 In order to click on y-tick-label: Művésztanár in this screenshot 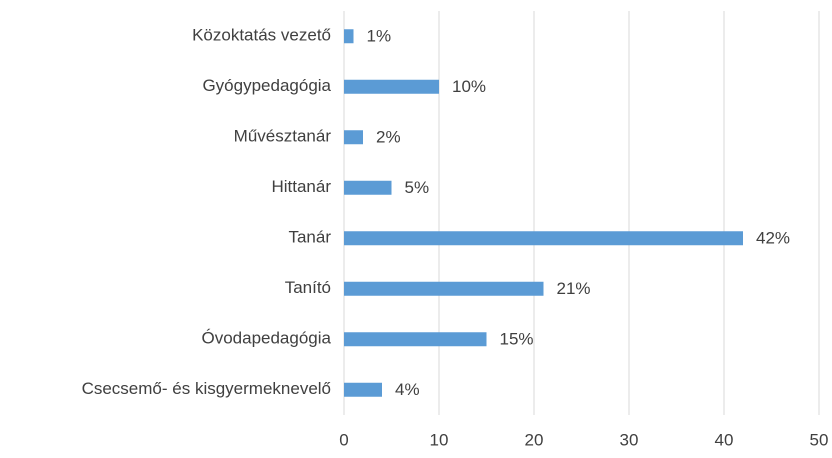, I will do `click(283, 136)`.